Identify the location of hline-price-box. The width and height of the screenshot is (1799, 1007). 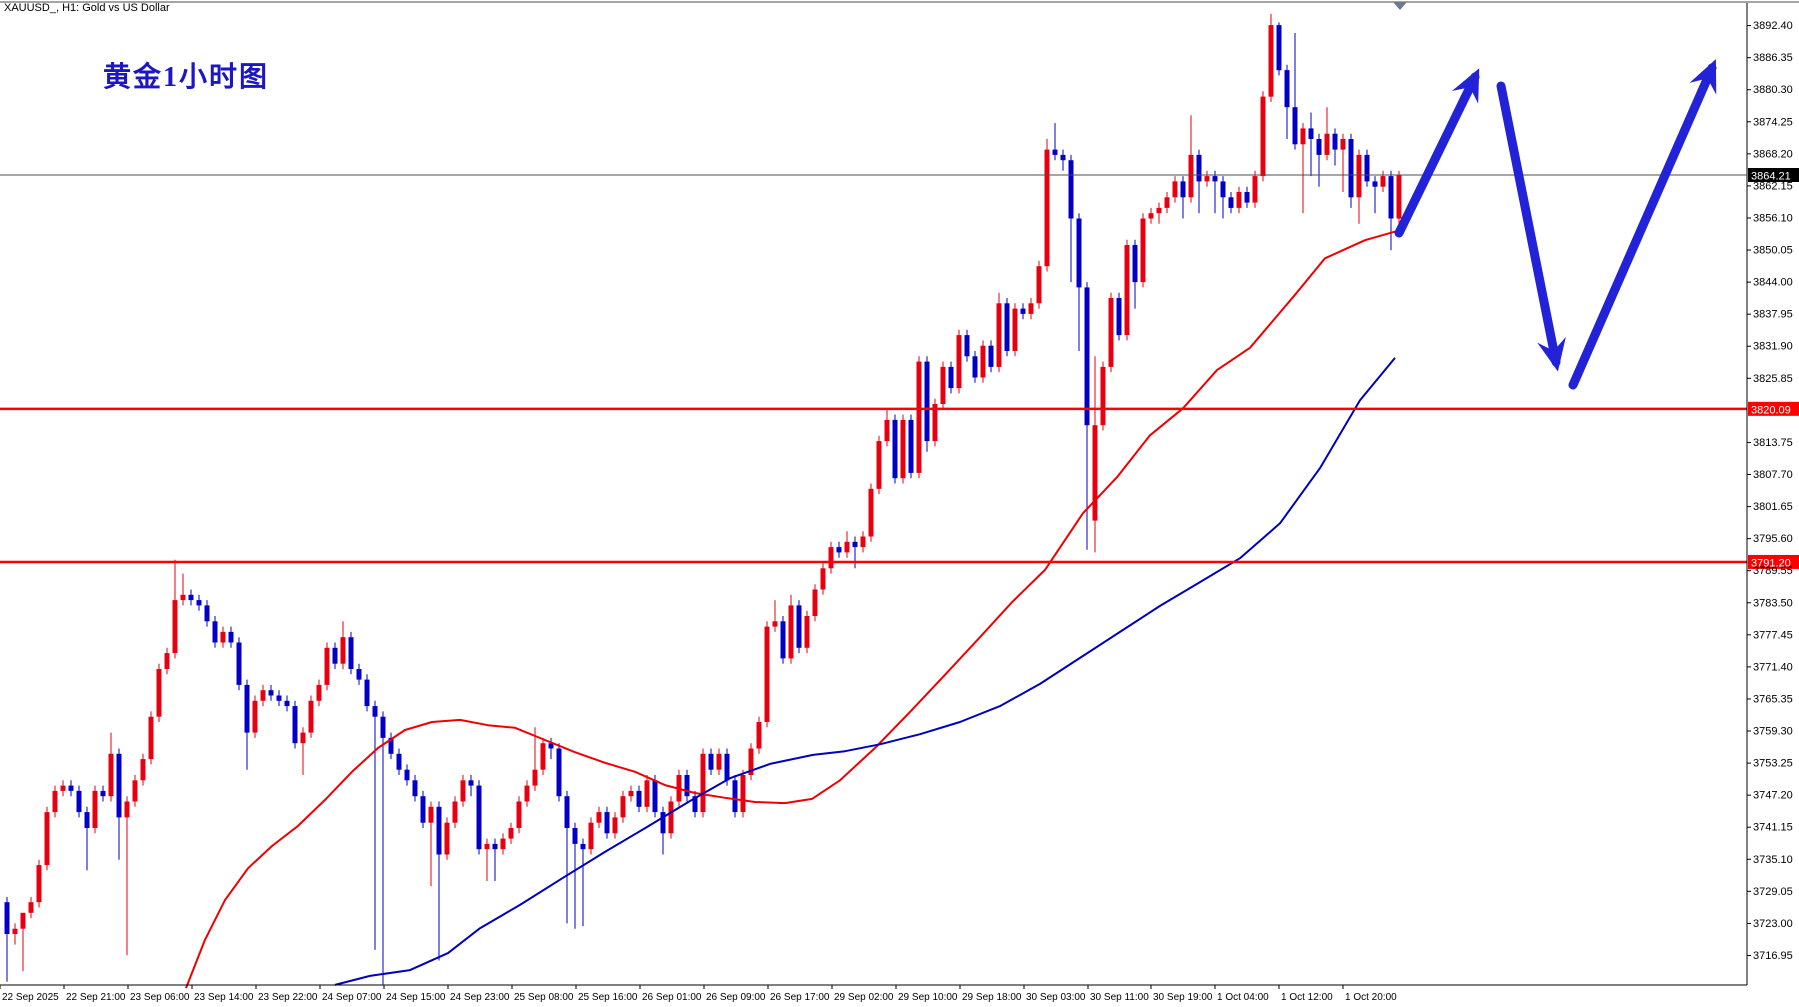
(1773, 561).